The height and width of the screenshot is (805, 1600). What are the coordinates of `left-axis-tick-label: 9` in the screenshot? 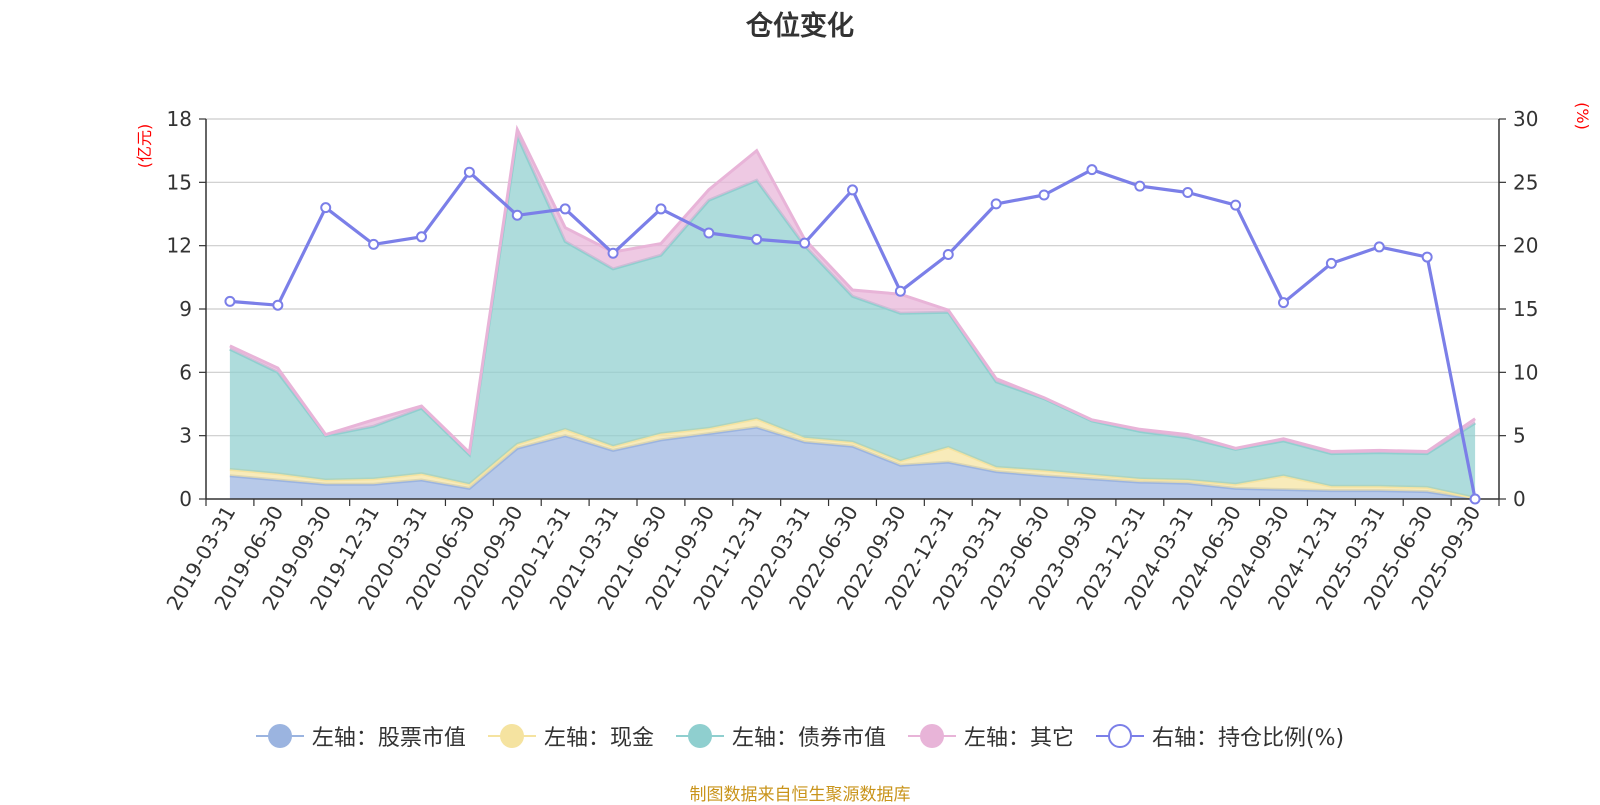 It's located at (185, 309).